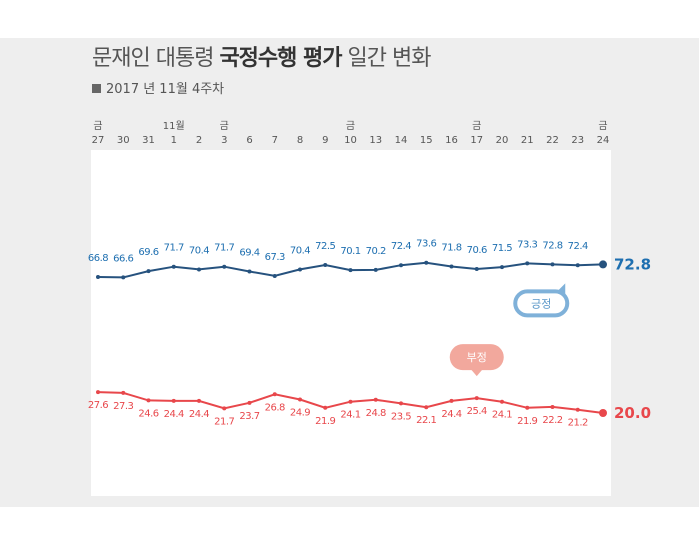 This screenshot has width=699, height=540. Describe the element at coordinates (96, 88) in the screenshot. I see `square-bullet-icon` at that location.